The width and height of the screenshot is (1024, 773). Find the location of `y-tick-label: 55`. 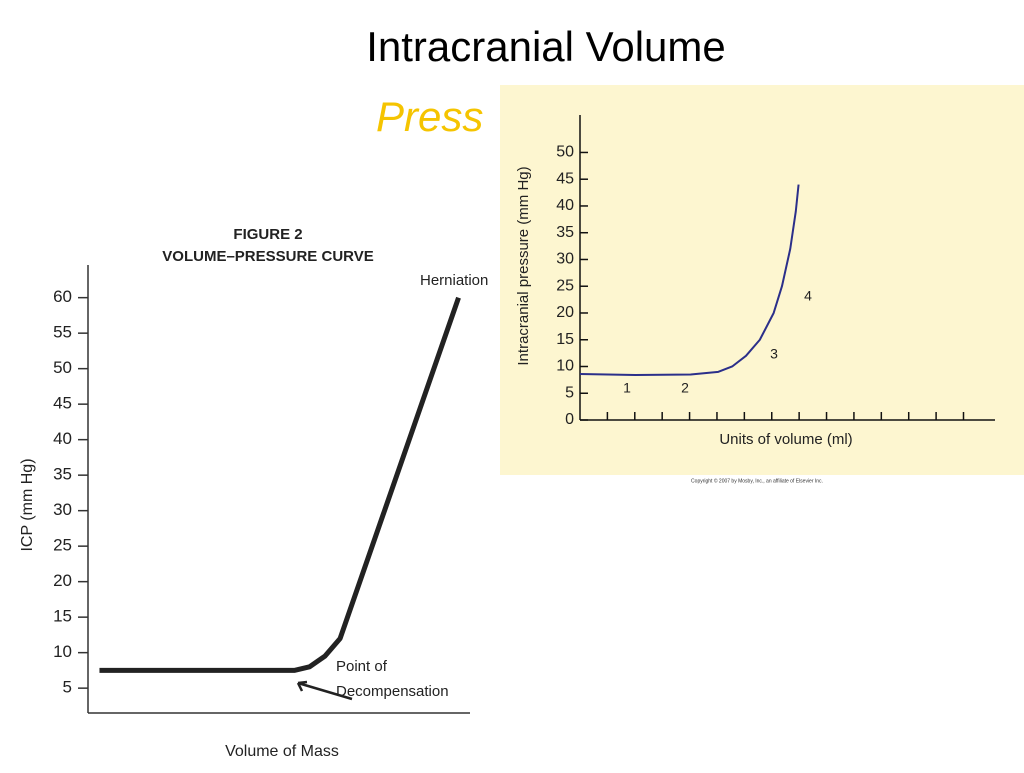

y-tick-label: 55 is located at coordinates (62, 332).